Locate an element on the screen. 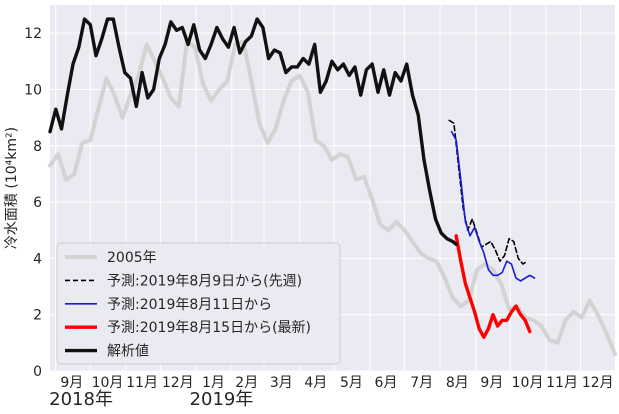 This screenshot has width=619, height=414. legend-label: 予測:2019年8月11日から is located at coordinates (189, 305).